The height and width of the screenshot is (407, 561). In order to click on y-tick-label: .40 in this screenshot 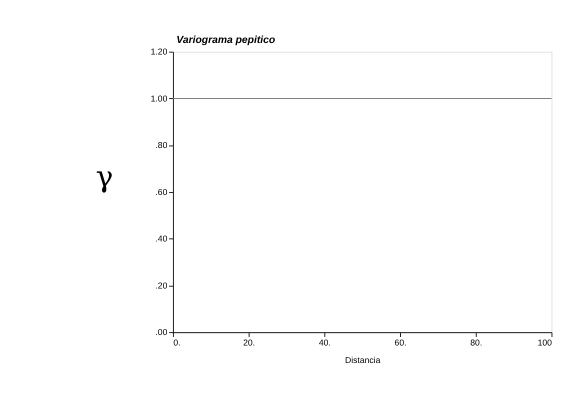, I will do `click(161, 239)`.